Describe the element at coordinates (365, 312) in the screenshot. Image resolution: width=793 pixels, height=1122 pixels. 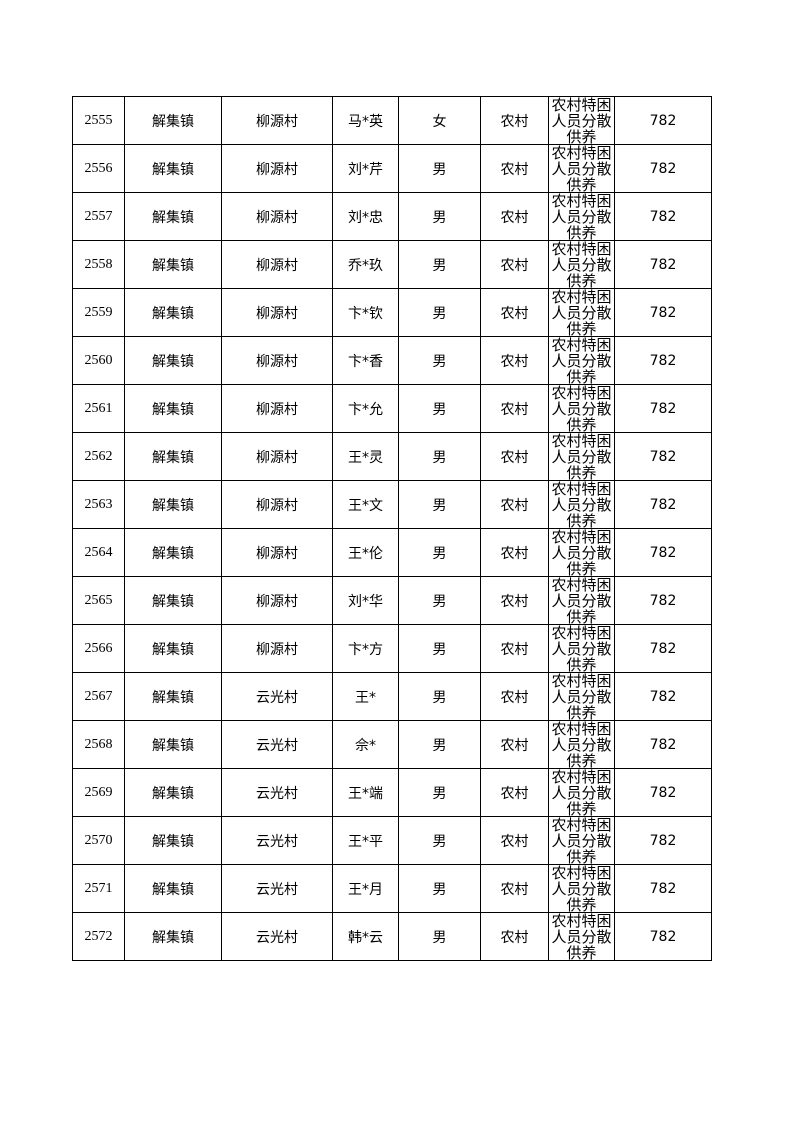
I see `person-name: 卞*钦` at that location.